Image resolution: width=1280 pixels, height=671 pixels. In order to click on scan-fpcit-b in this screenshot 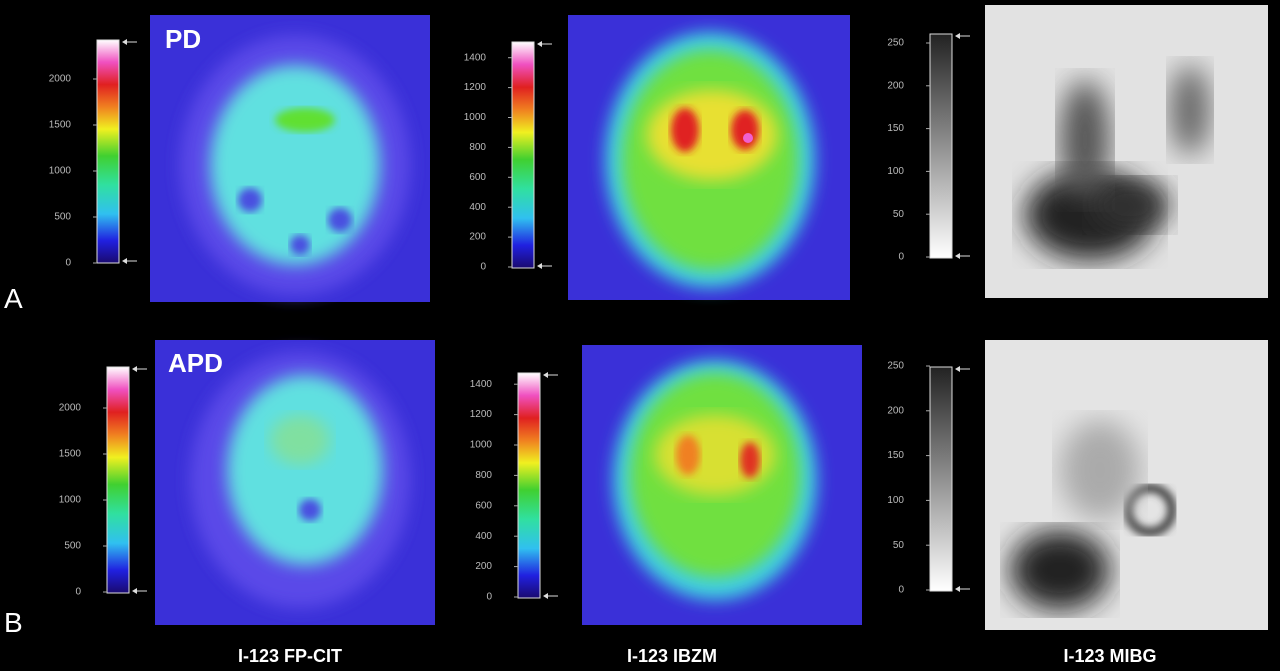, I will do `click(295, 482)`.